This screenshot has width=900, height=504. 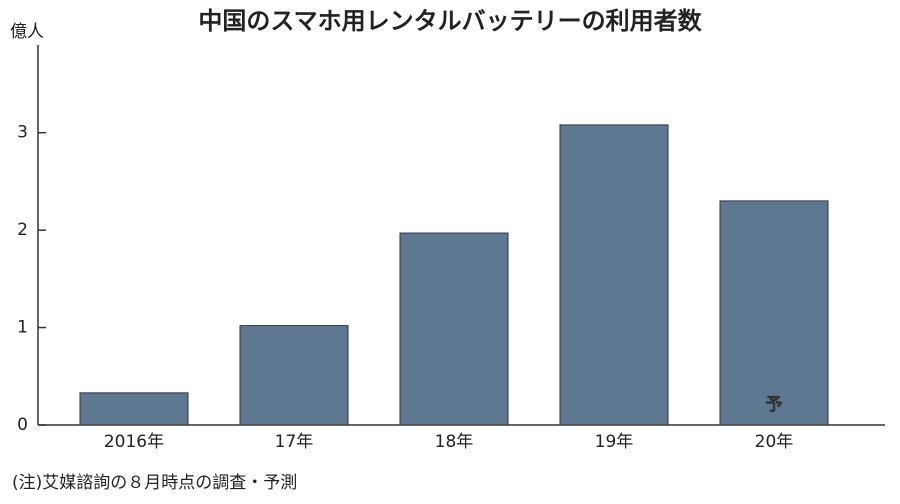 I want to click on y-tick-label: 0, so click(x=22, y=425).